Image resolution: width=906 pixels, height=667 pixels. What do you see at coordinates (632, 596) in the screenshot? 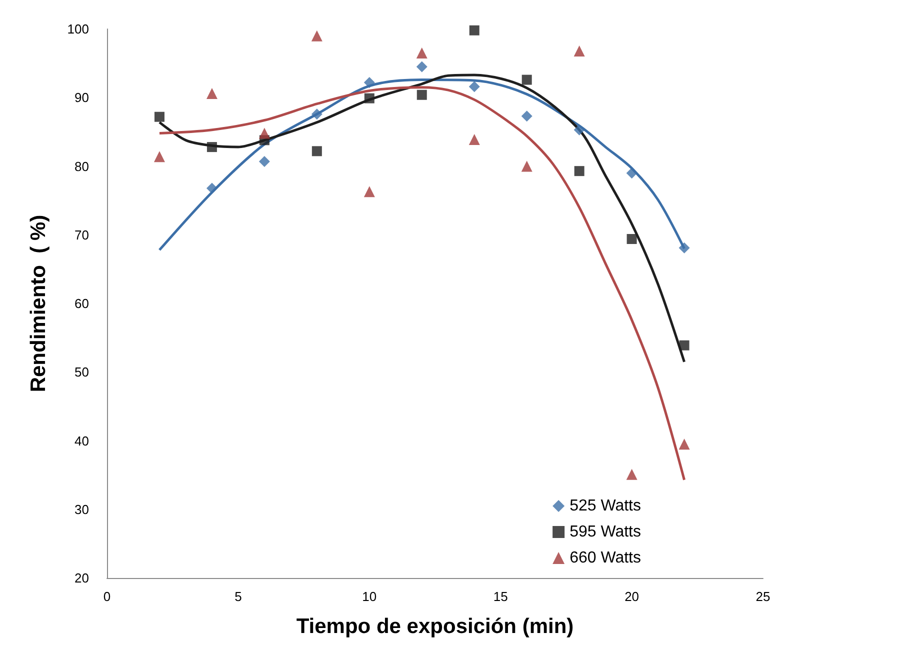
I see `x-tick-label: 20` at bounding box center [632, 596].